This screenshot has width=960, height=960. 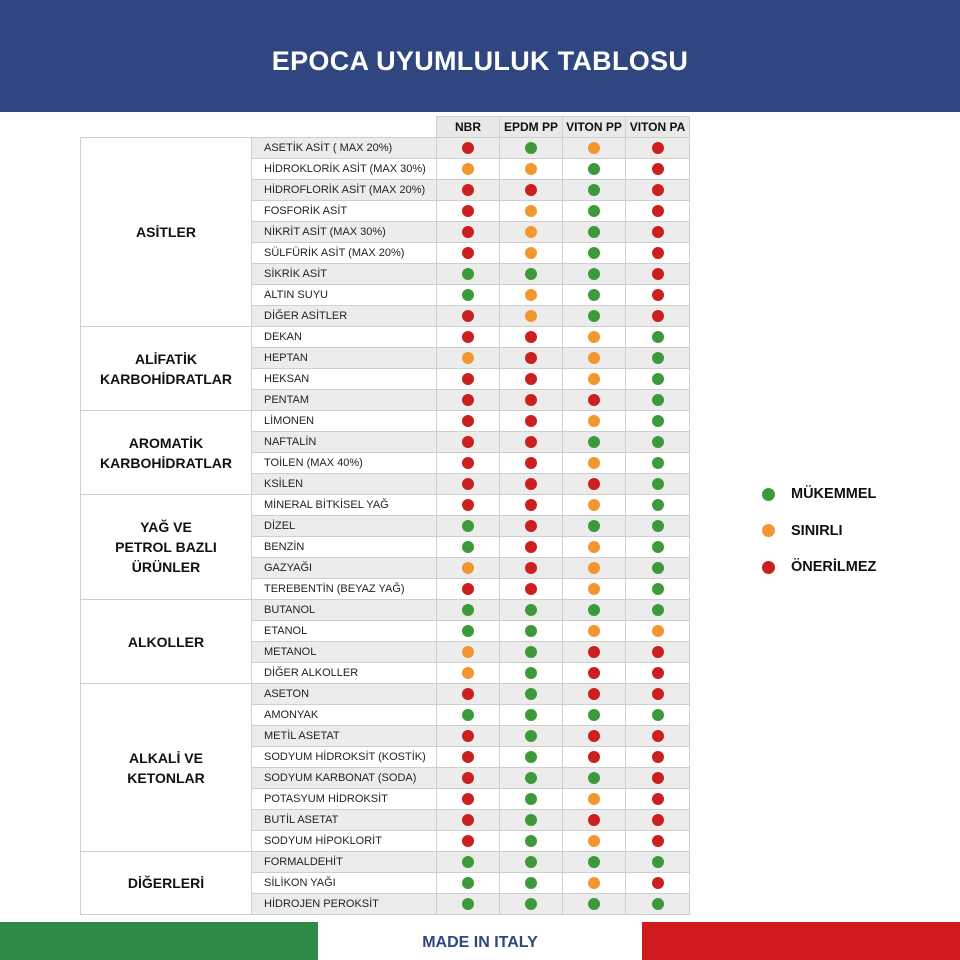 What do you see at coordinates (801, 941) in the screenshot?
I see `flag-red` at bounding box center [801, 941].